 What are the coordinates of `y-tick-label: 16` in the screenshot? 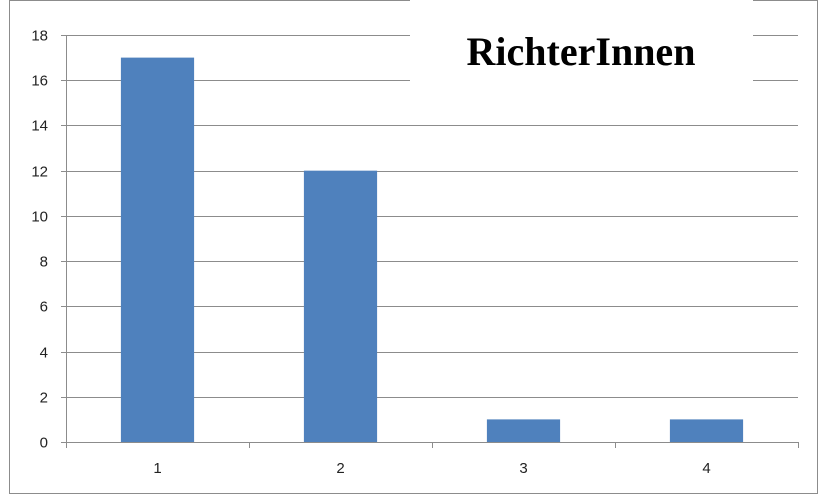 It's located at (39, 81).